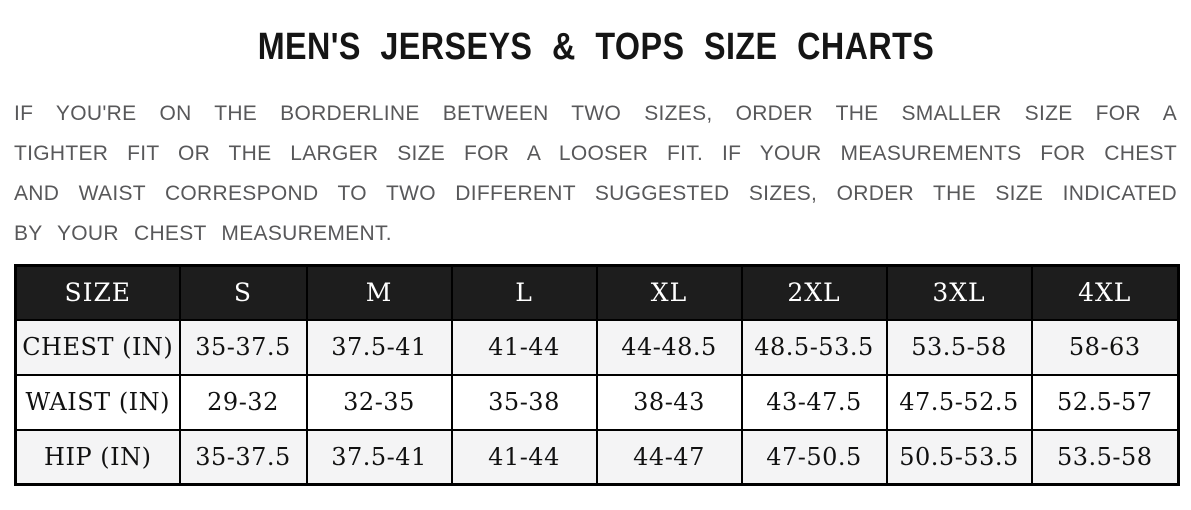 This screenshot has height=510, width=1191. What do you see at coordinates (814, 457) in the screenshot?
I see `hip-value-2xl: 47-50.5` at bounding box center [814, 457].